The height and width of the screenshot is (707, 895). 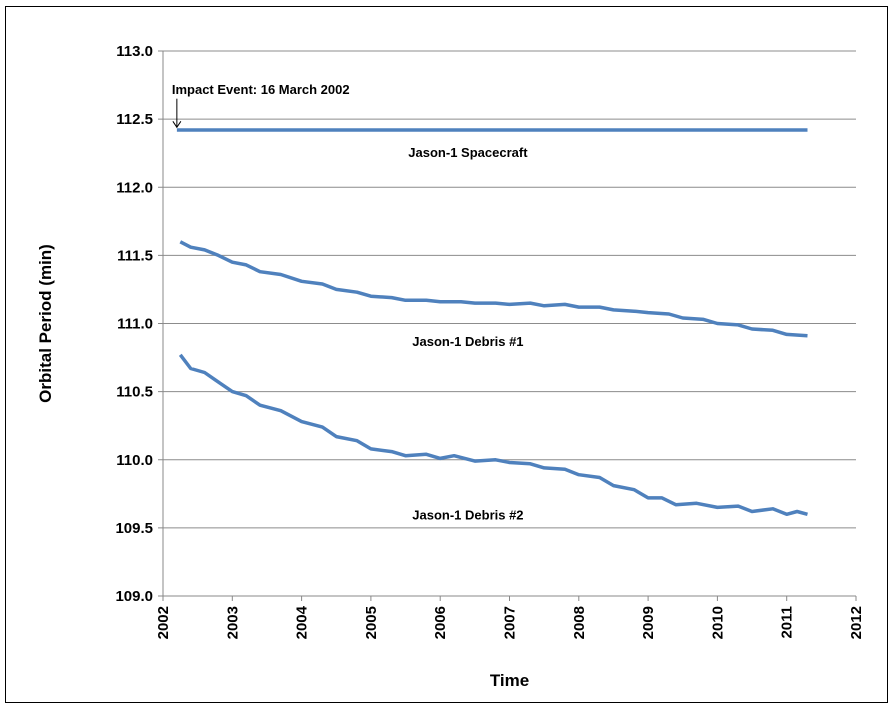 I want to click on series-line, so click(x=493, y=289).